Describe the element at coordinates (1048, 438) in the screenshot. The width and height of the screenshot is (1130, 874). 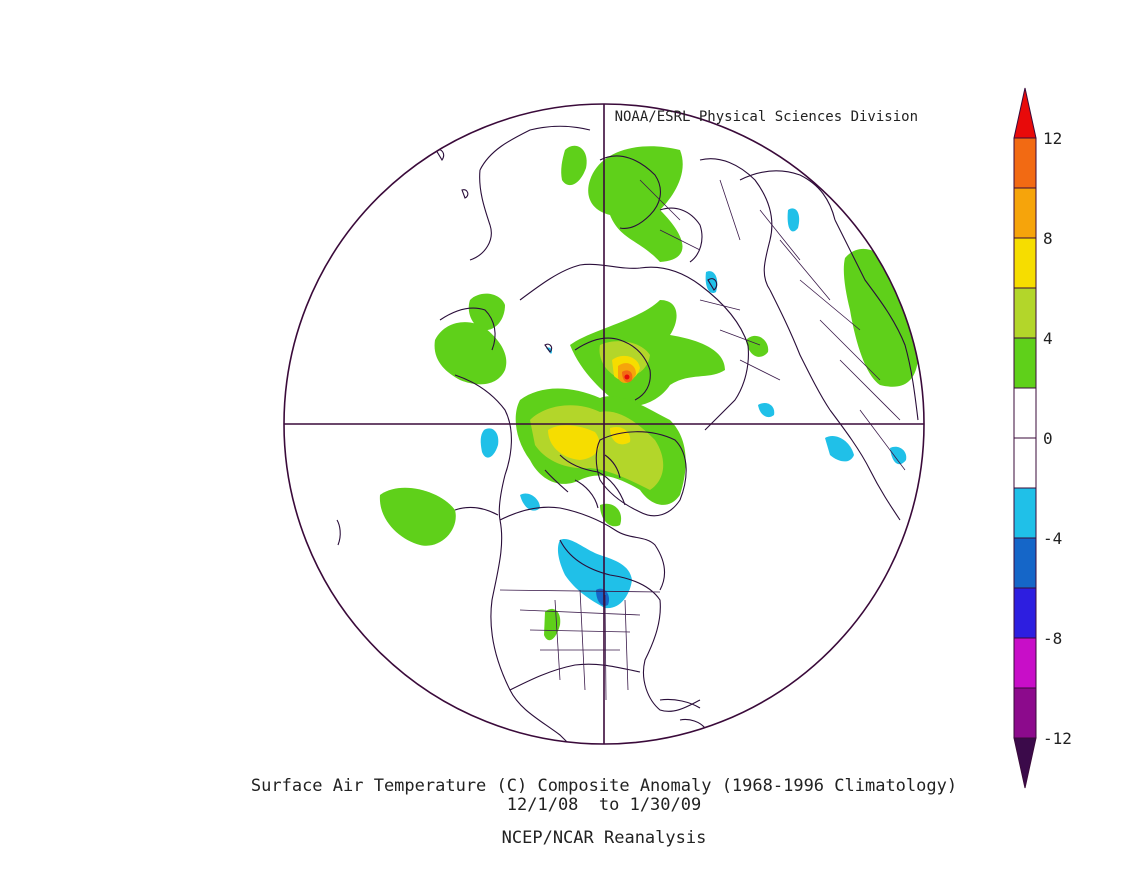
I see `colorbar-tick-label: 0` at that location.